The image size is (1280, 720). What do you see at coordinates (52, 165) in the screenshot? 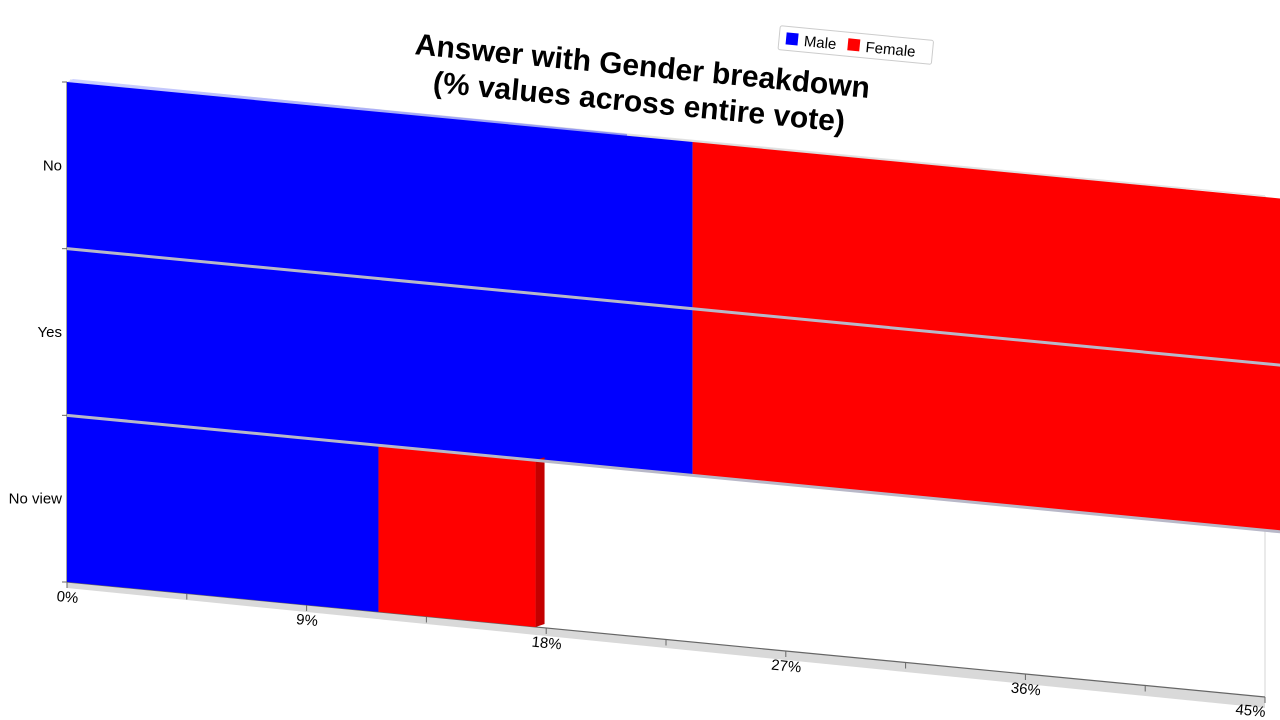
I see `category-label-no: No` at bounding box center [52, 165].